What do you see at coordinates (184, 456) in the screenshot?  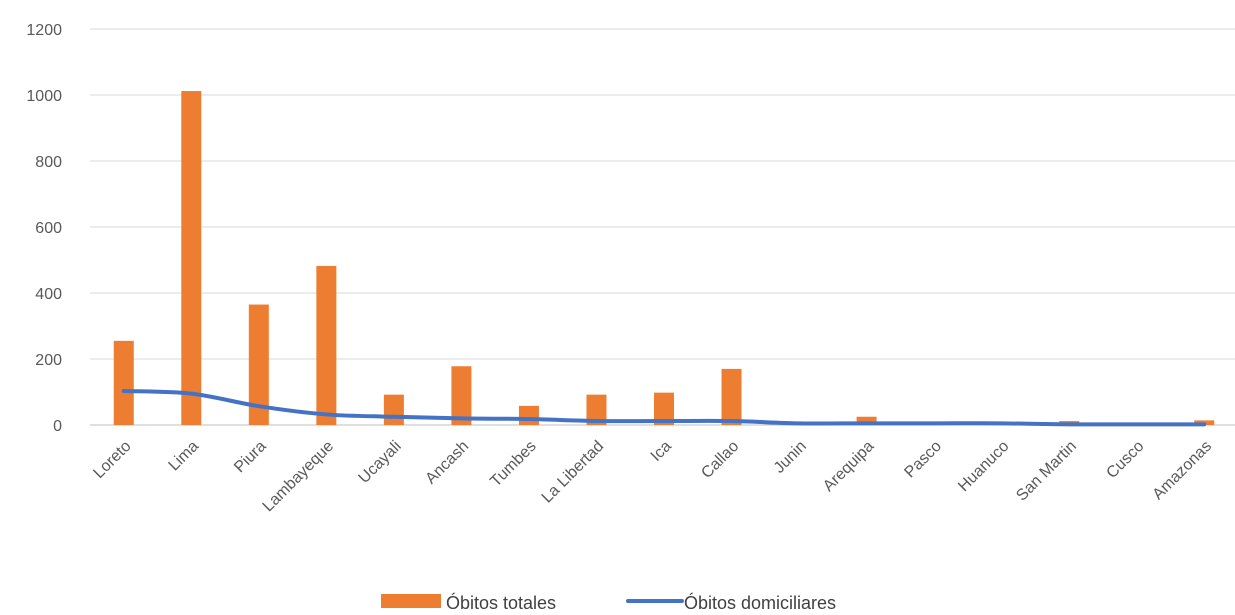 I see `x-tick-label: Lima` at bounding box center [184, 456].